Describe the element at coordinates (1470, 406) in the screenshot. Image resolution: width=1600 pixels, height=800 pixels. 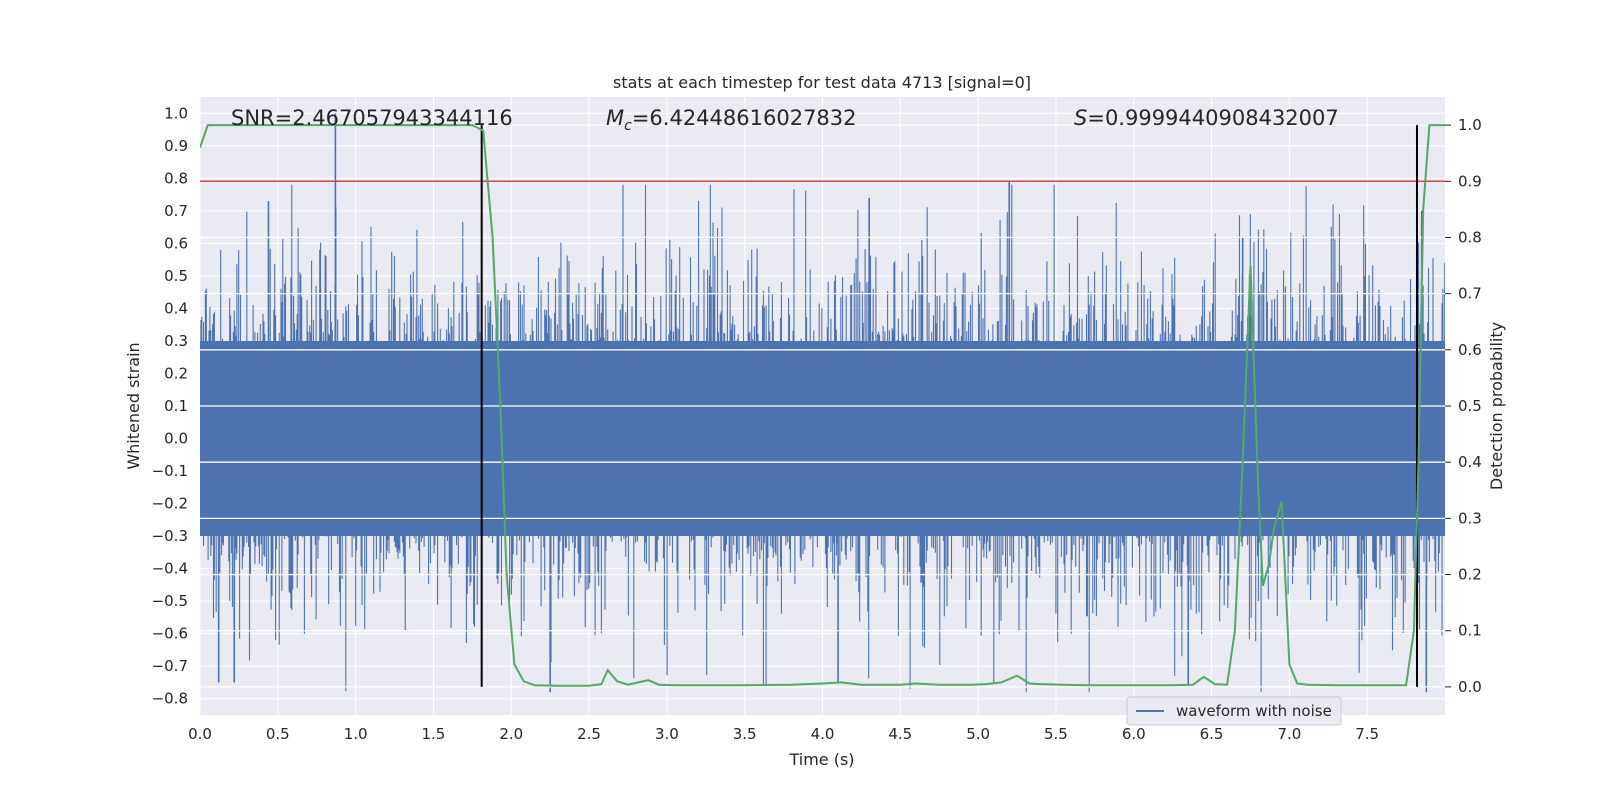
I see `y-tick-label-right: 0.5` at that location.